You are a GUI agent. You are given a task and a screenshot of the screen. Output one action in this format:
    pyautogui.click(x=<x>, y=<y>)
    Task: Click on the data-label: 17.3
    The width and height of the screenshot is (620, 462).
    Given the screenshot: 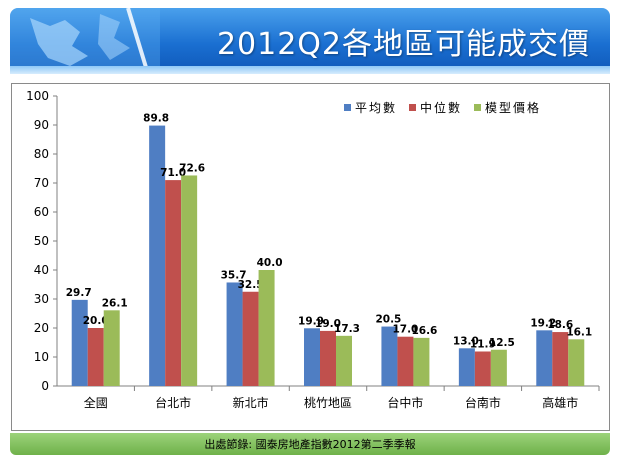 What is the action you would take?
    pyautogui.click(x=347, y=329)
    